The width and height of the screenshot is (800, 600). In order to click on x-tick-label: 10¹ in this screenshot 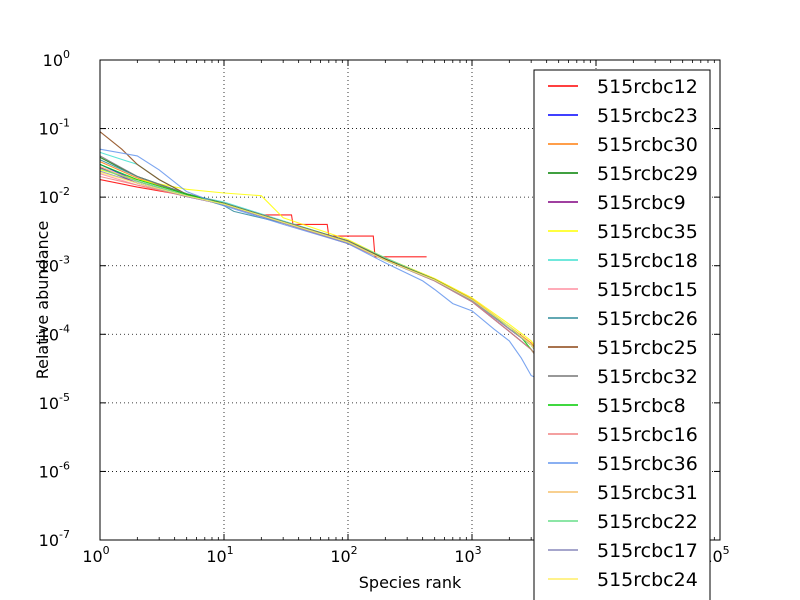, I will do `click(219, 555)`.